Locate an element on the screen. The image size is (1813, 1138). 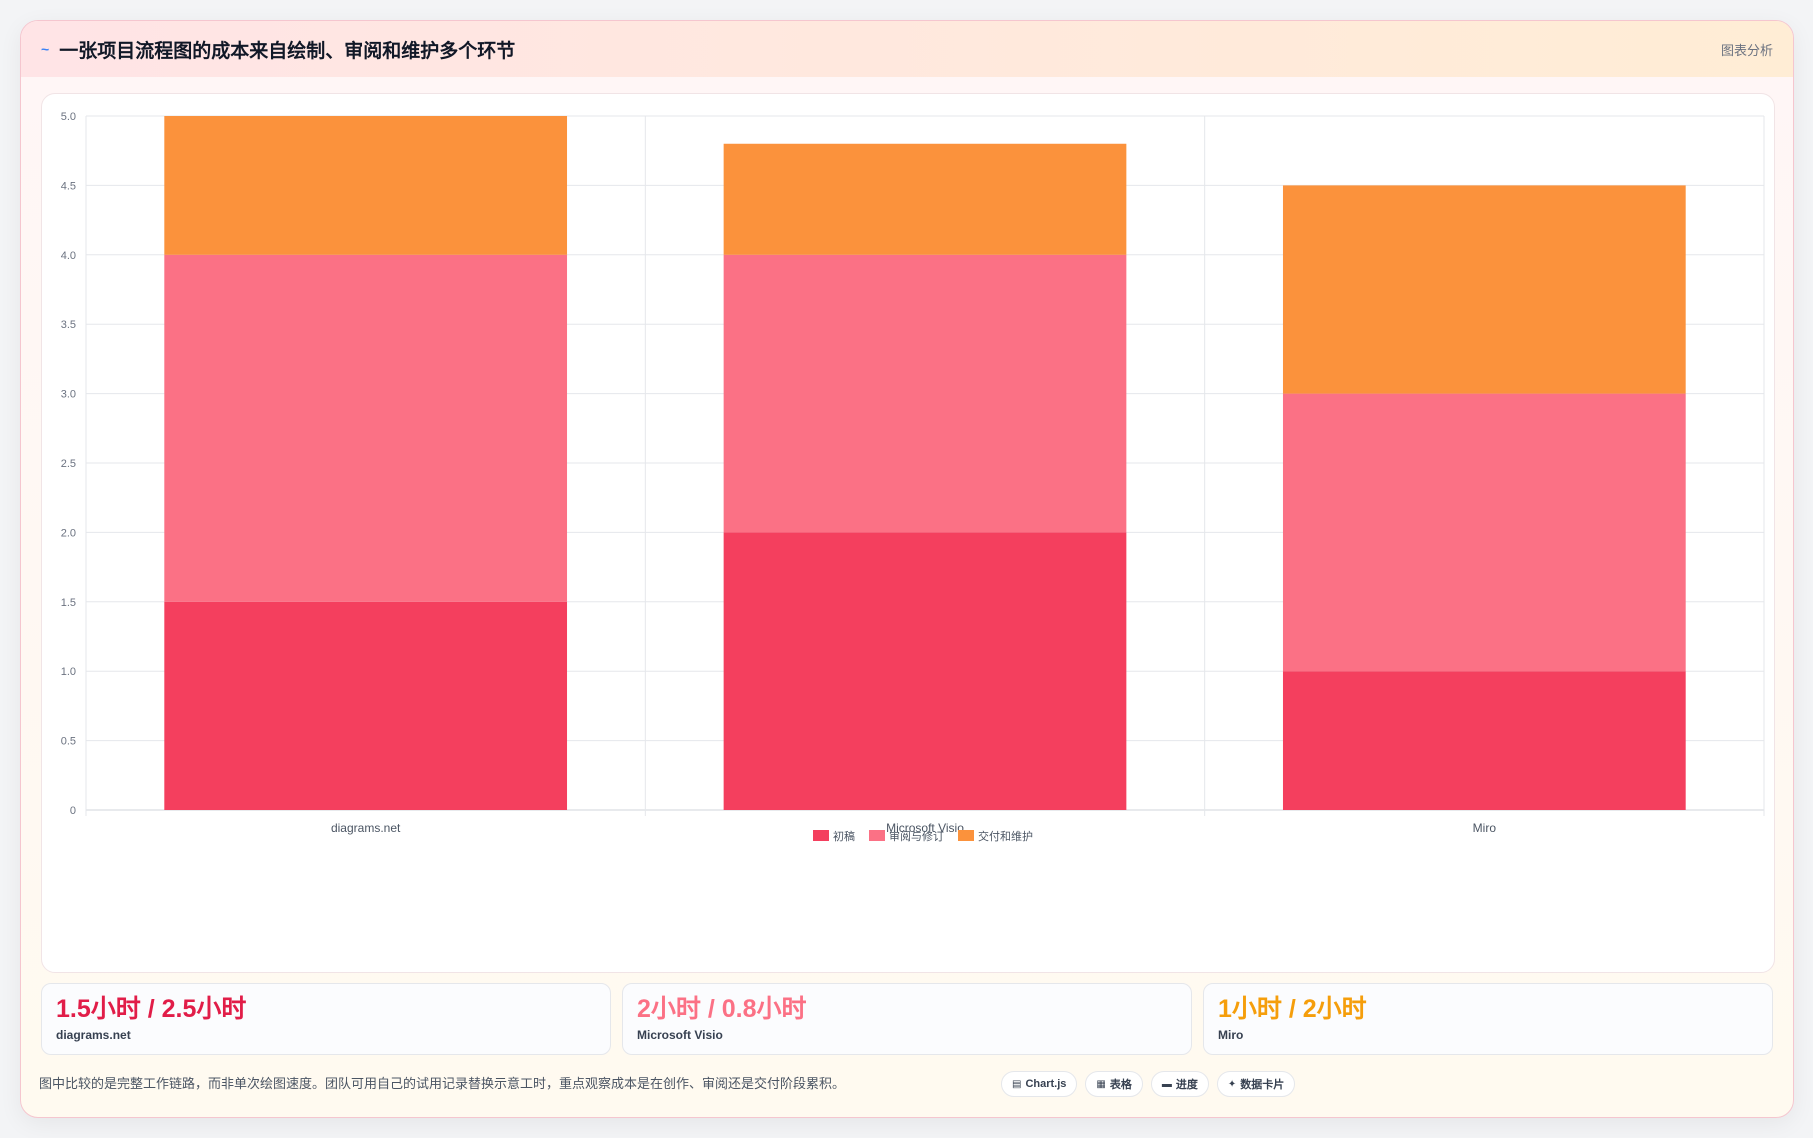
y-tick-label: 4.0 is located at coordinates (68, 256).